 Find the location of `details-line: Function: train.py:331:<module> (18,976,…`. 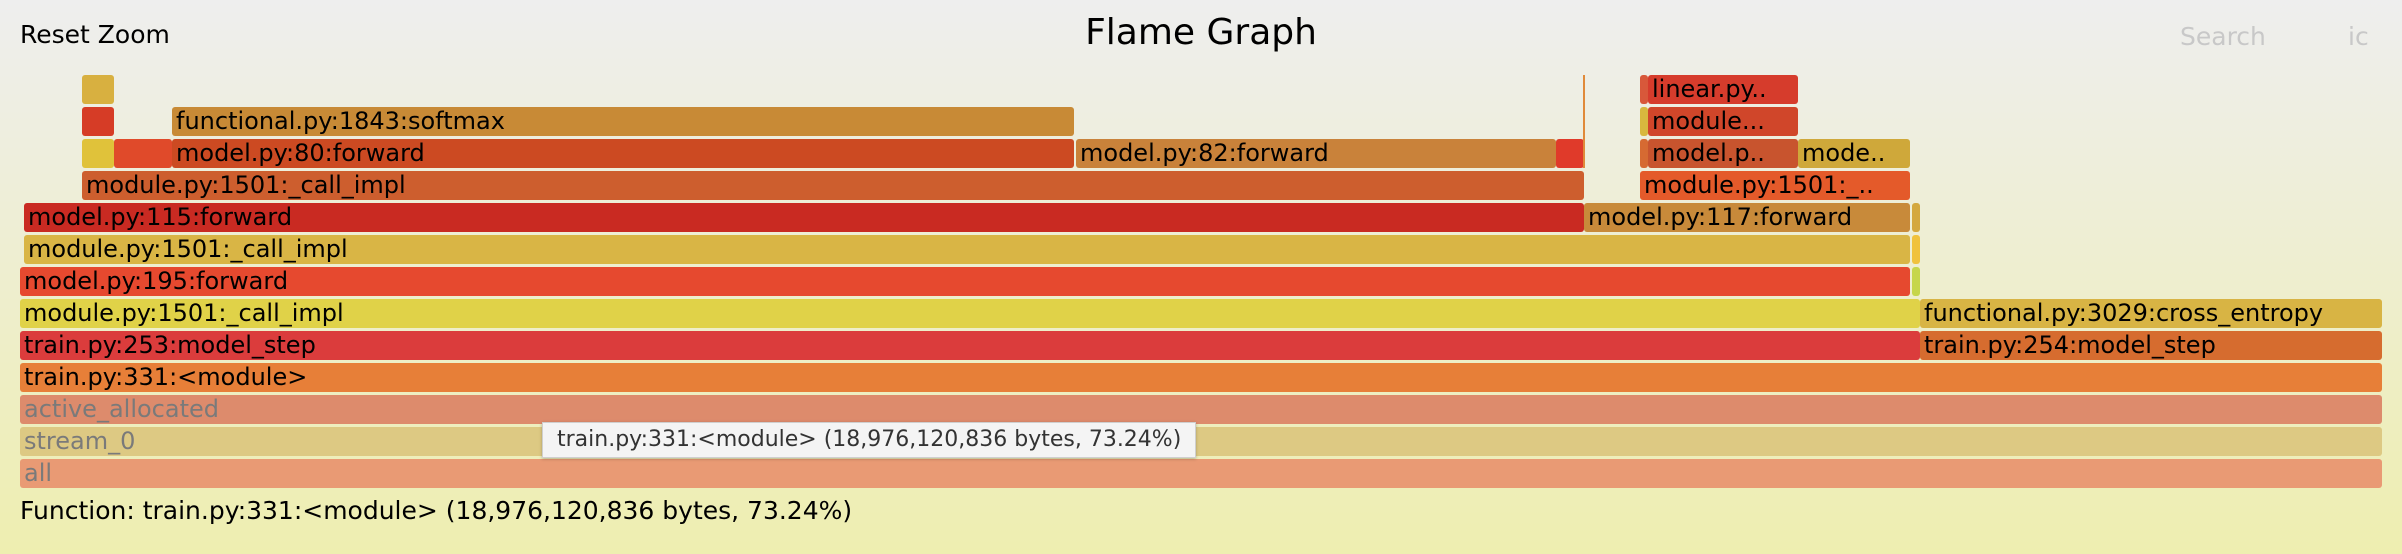

details-line: Function: train.py:331:<module> (18,976,… is located at coordinates (436, 510).